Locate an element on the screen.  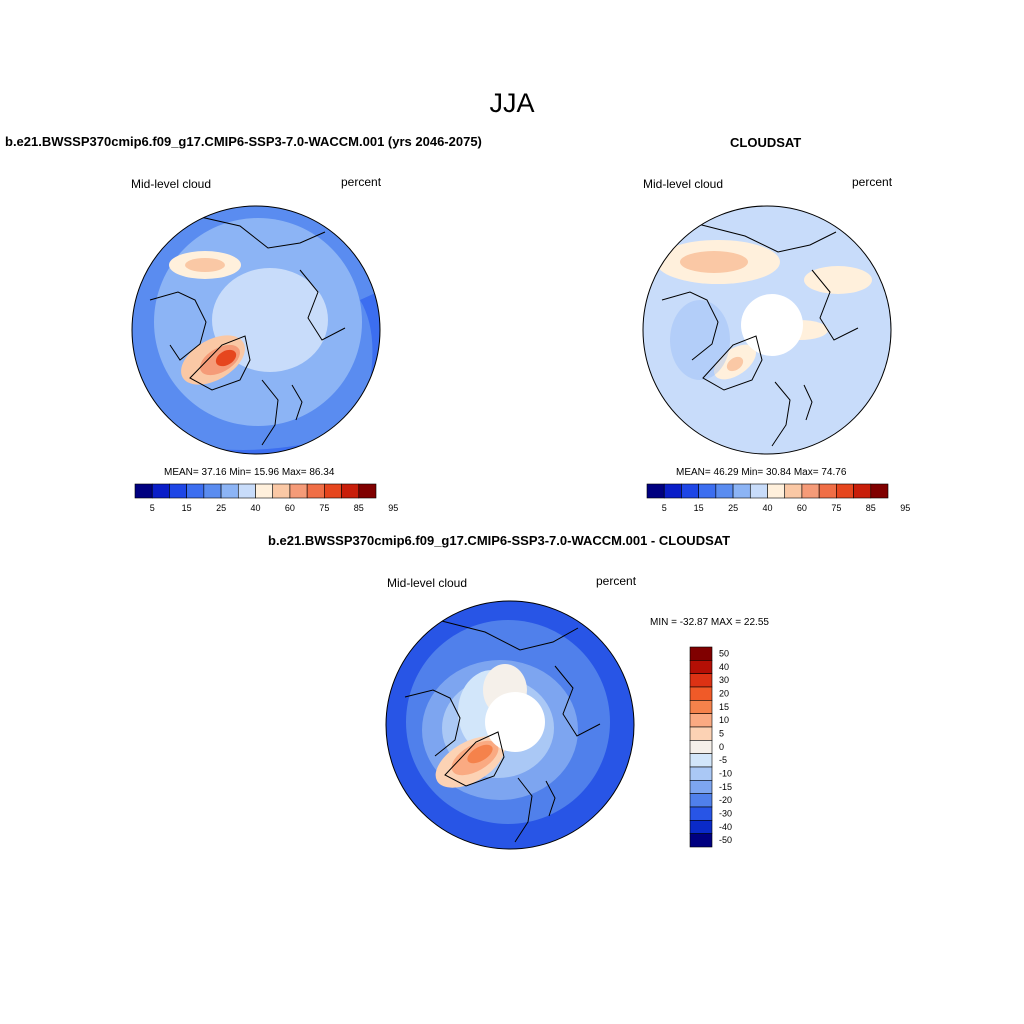
panel1-colorbar: 5 15 25 40 60 75 85 95 is located at coordinates (266, 498).